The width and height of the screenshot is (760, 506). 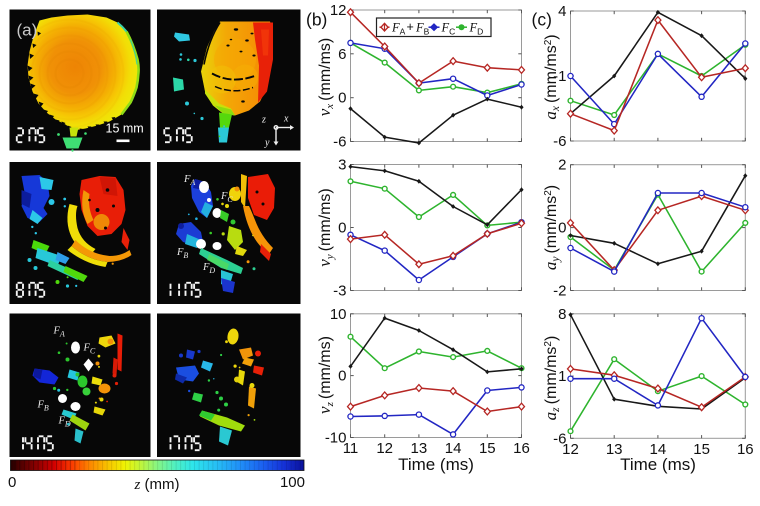 I want to click on svg-text: 1, so click(x=562, y=376).